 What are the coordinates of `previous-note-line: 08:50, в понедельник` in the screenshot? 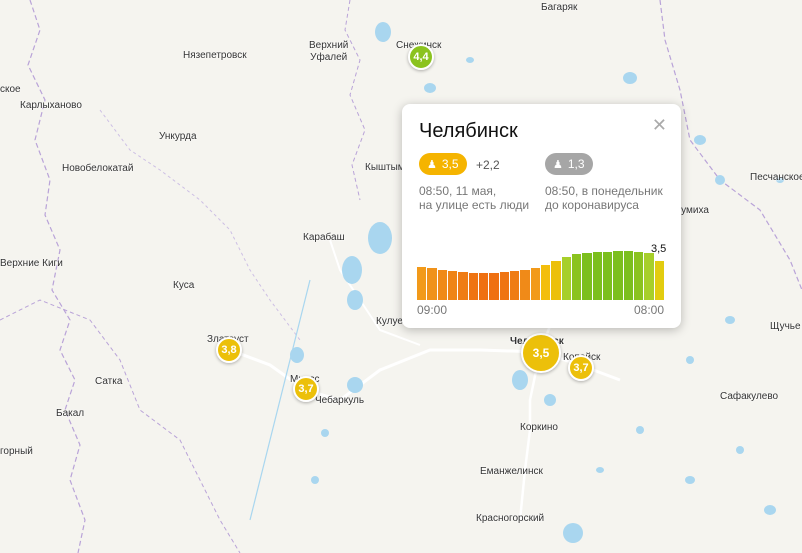 It's located at (604, 191).